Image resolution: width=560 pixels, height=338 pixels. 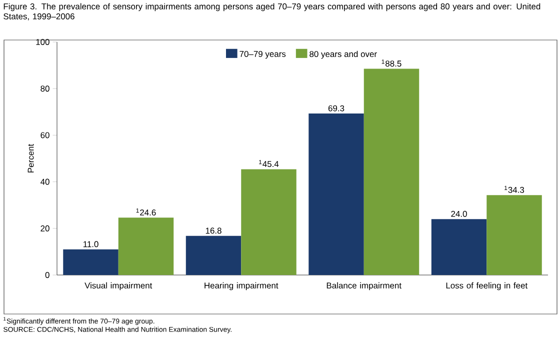 What do you see at coordinates (343, 54) in the screenshot?
I see `legend-label: 80 years and over` at bounding box center [343, 54].